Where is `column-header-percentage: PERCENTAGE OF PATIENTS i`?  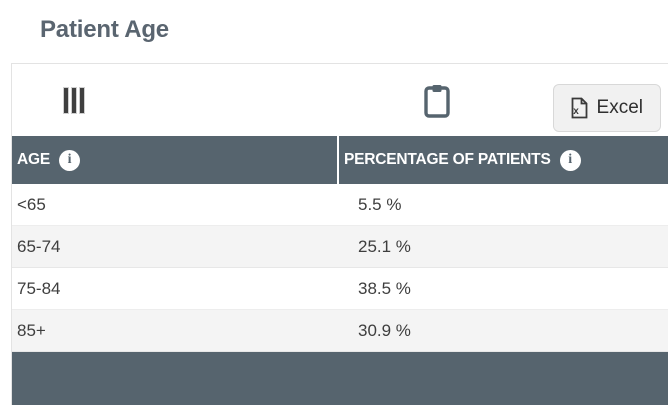
column-header-percentage: PERCENTAGE OF PATIENTS i is located at coordinates (503, 160).